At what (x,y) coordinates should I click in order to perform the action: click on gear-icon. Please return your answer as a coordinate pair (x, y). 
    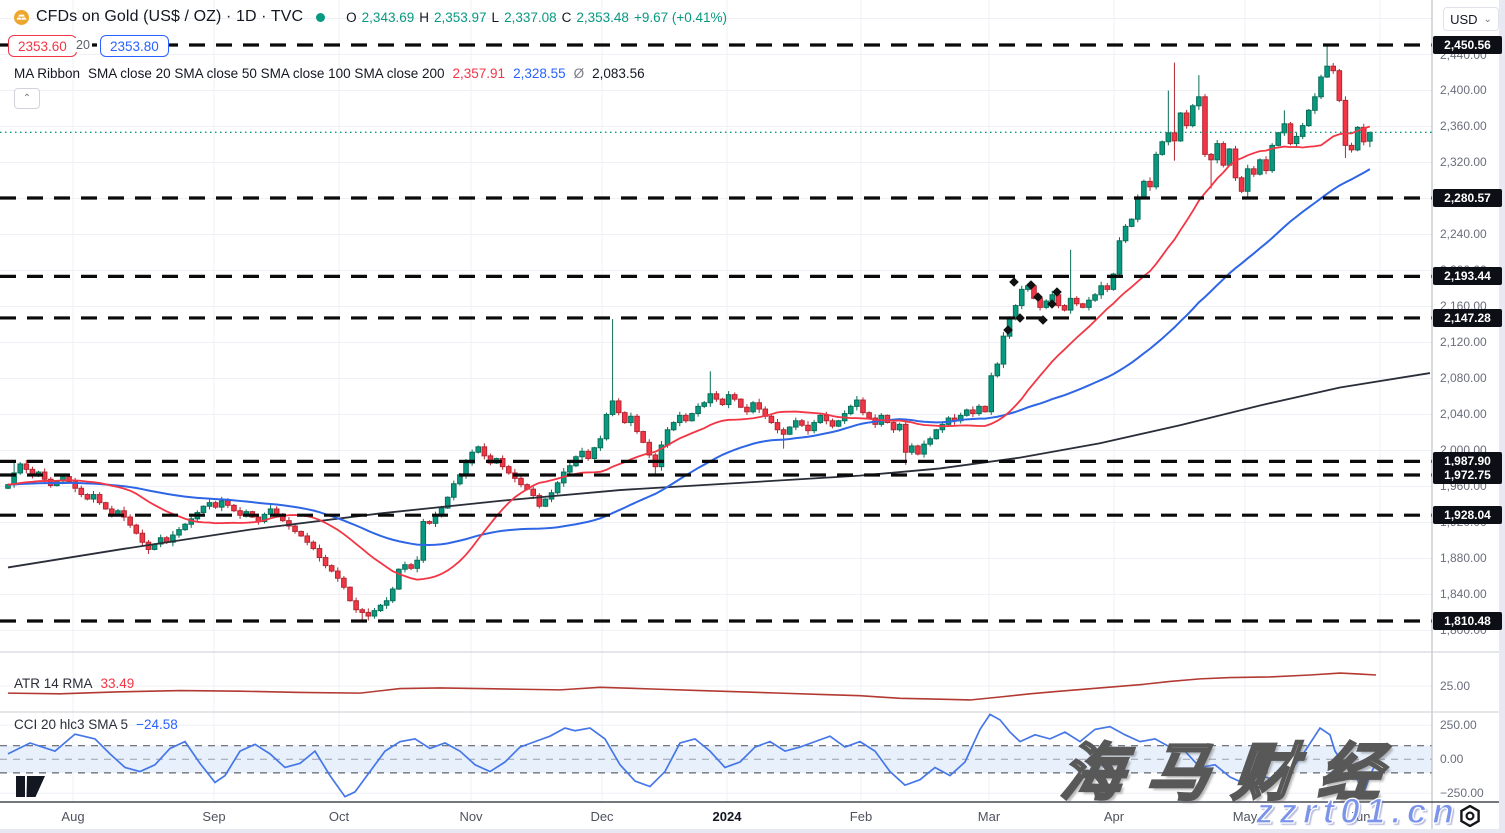
    Looking at the image, I should click on (1470, 816).